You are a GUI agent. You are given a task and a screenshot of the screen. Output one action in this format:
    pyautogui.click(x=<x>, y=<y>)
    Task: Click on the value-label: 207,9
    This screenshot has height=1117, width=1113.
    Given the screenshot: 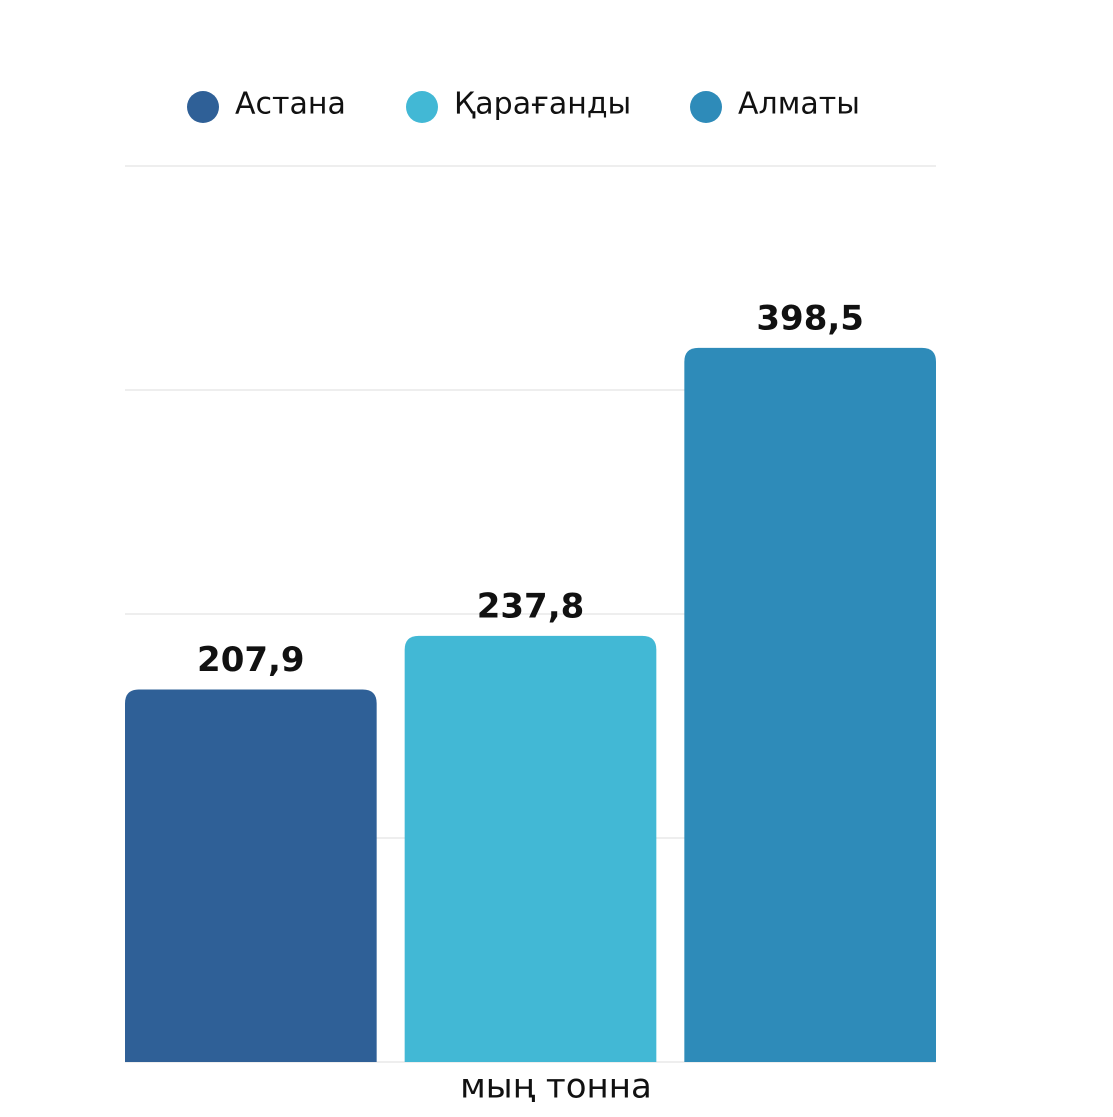 What is the action you would take?
    pyautogui.click(x=251, y=660)
    